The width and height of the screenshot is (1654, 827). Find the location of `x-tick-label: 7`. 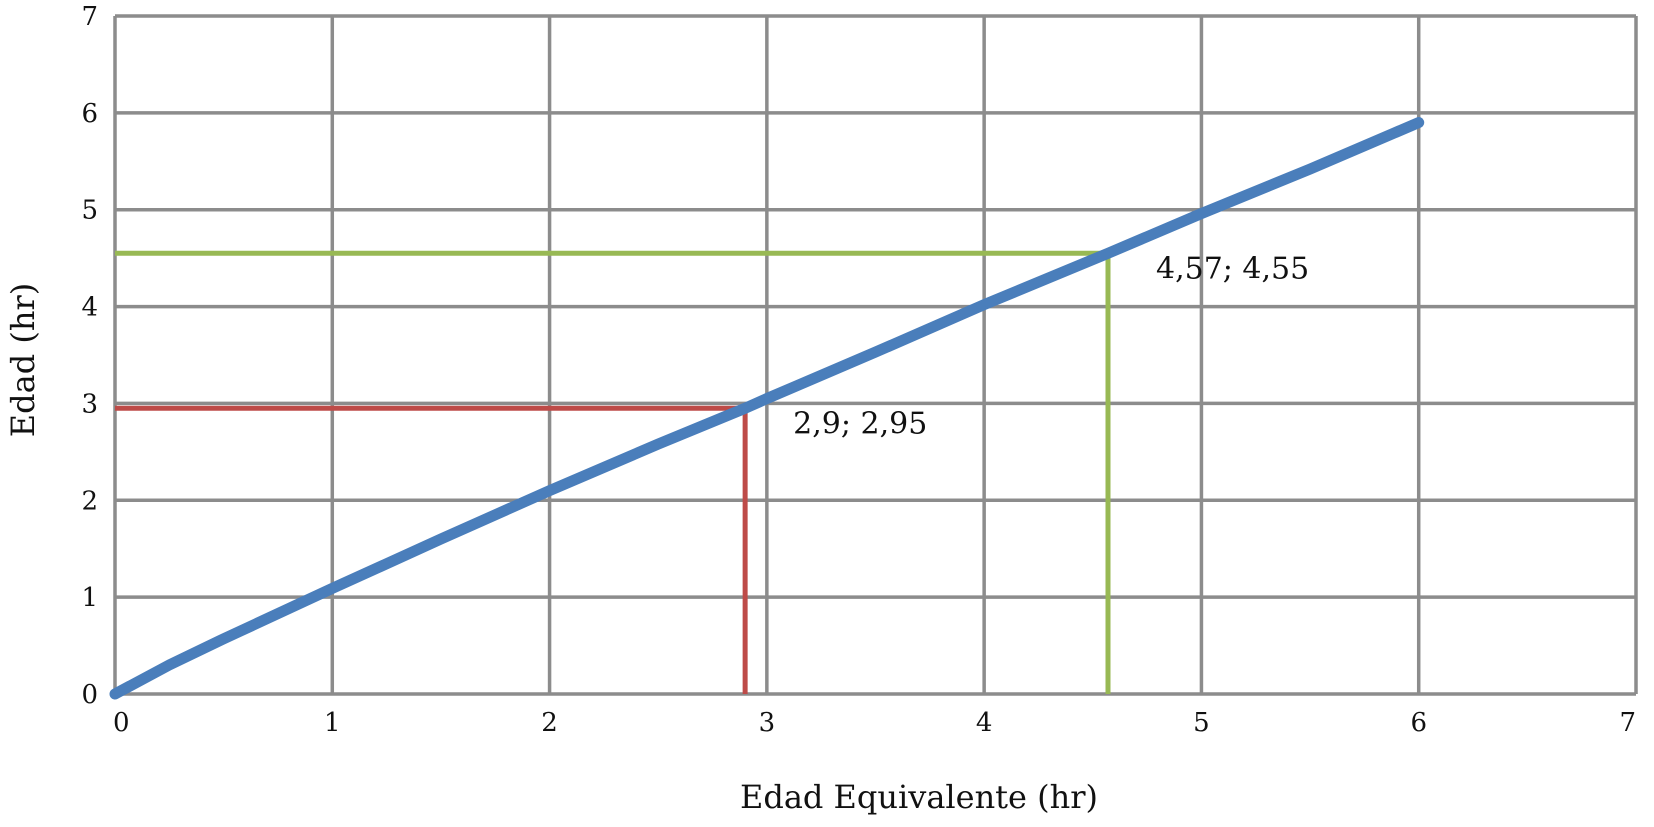

x-tick-label: 7 is located at coordinates (1627, 723).